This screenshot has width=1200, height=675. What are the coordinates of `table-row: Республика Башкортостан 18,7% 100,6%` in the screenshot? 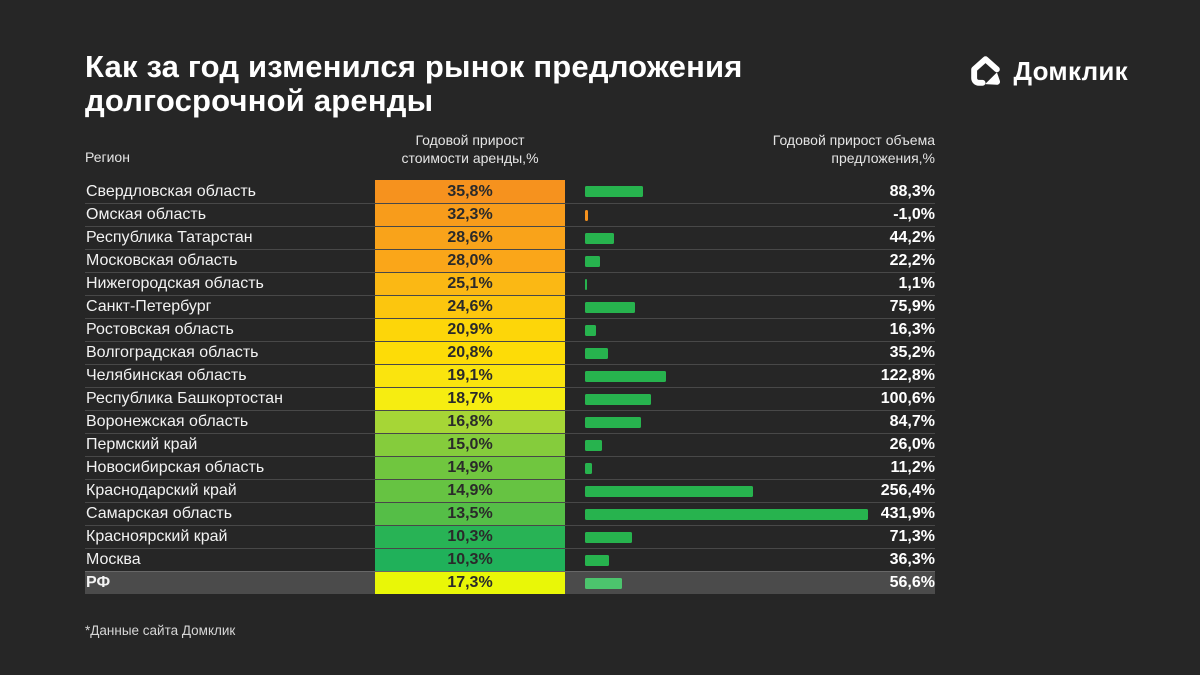 It's located at (510, 398).